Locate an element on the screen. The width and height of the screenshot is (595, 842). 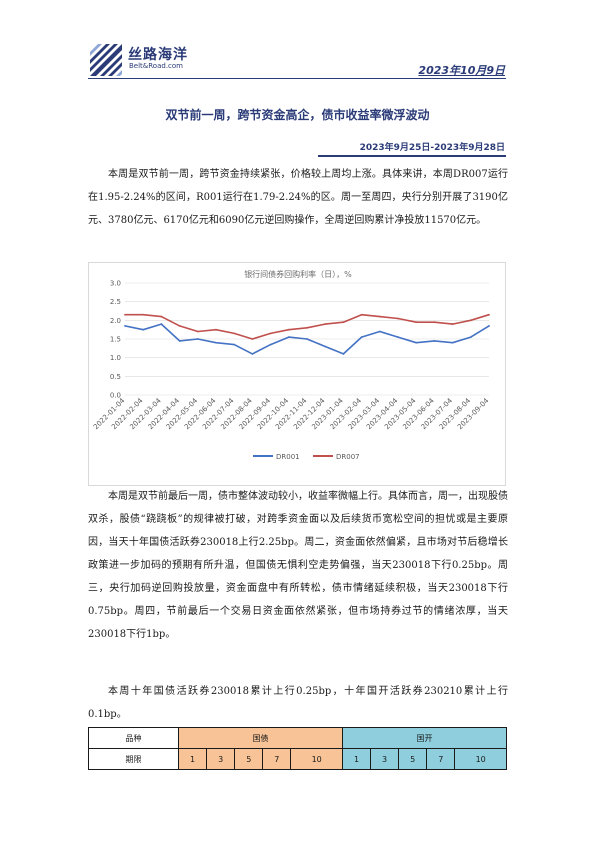
logo-name: 丝路海洋 is located at coordinates (158, 55).